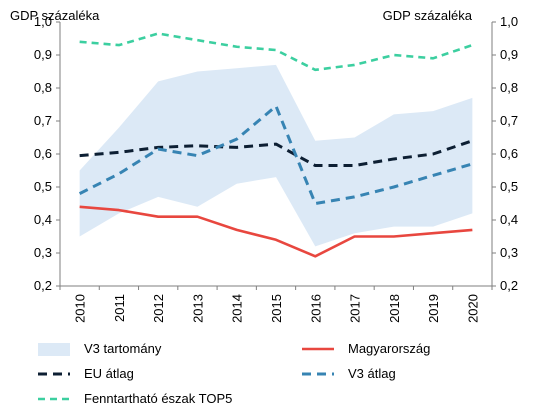 The image size is (533, 416). I want to click on y-axis-title-left: GDP százaléka, so click(55, 15).